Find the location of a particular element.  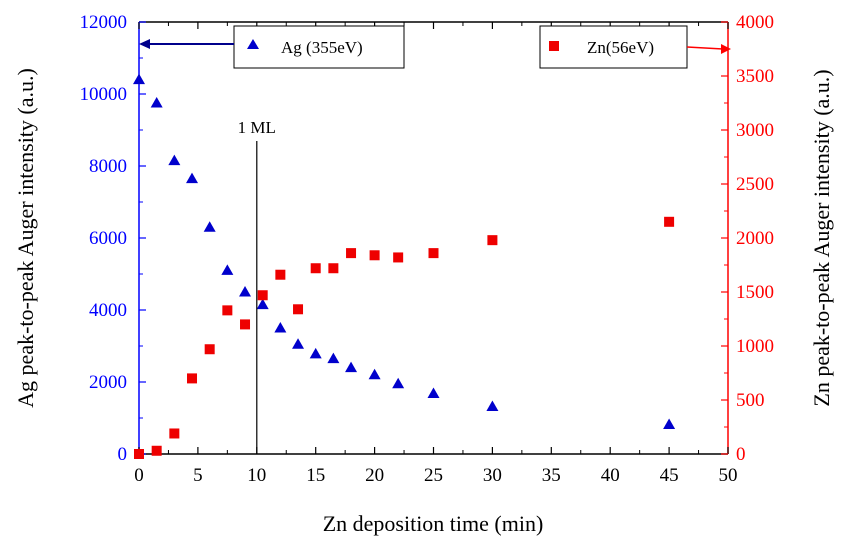

legend-zn-arrow-line is located at coordinates (705, 48).